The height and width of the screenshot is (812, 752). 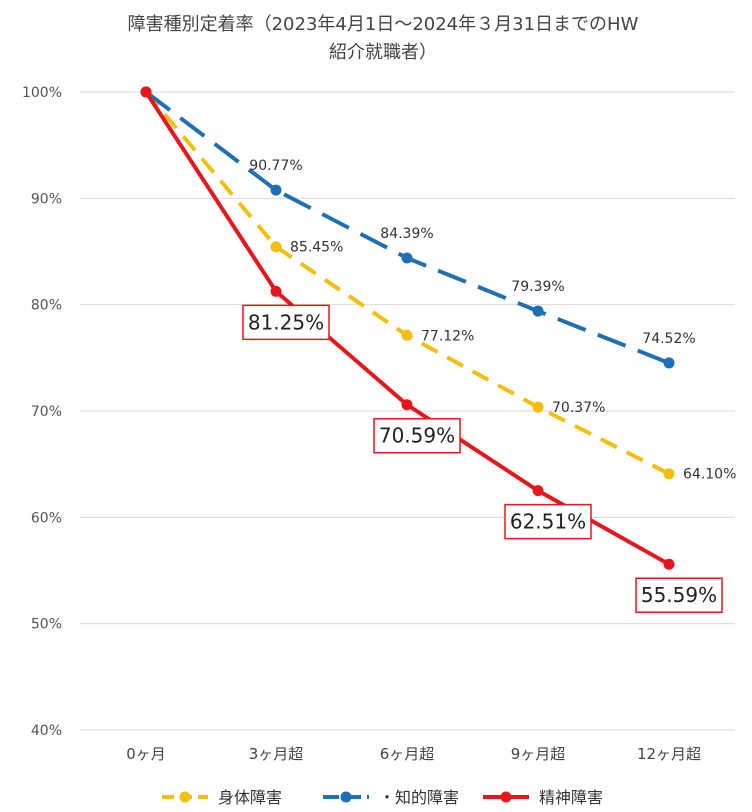 I want to click on legend-label: 精神障害, so click(x=571, y=797).